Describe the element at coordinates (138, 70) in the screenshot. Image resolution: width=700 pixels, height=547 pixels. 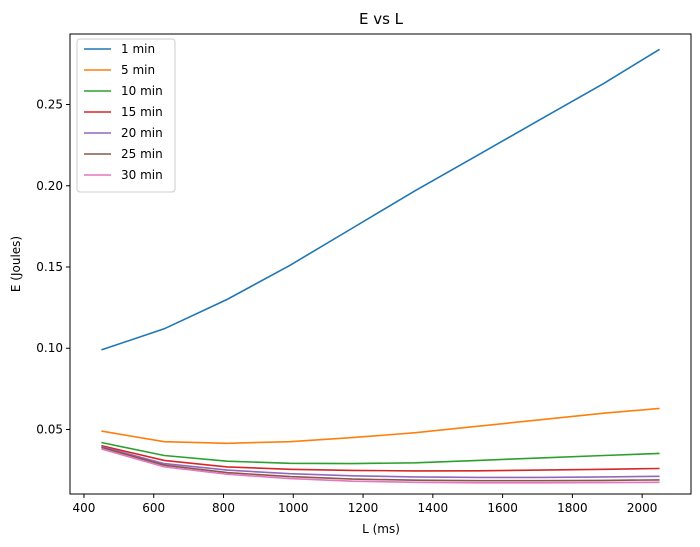
I see `legend-label: 5 min` at that location.